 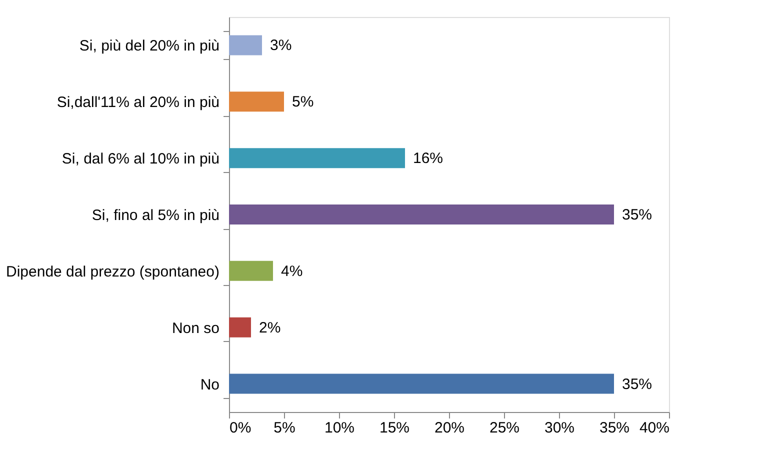 I want to click on x-tick-label: 30%, so click(x=559, y=428).